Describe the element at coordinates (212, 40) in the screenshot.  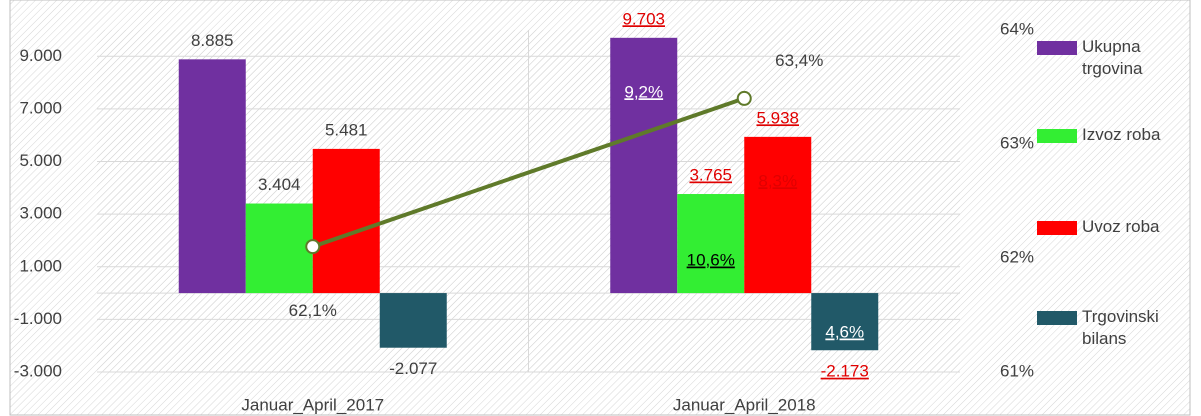
I see `value-label: 8.885` at that location.